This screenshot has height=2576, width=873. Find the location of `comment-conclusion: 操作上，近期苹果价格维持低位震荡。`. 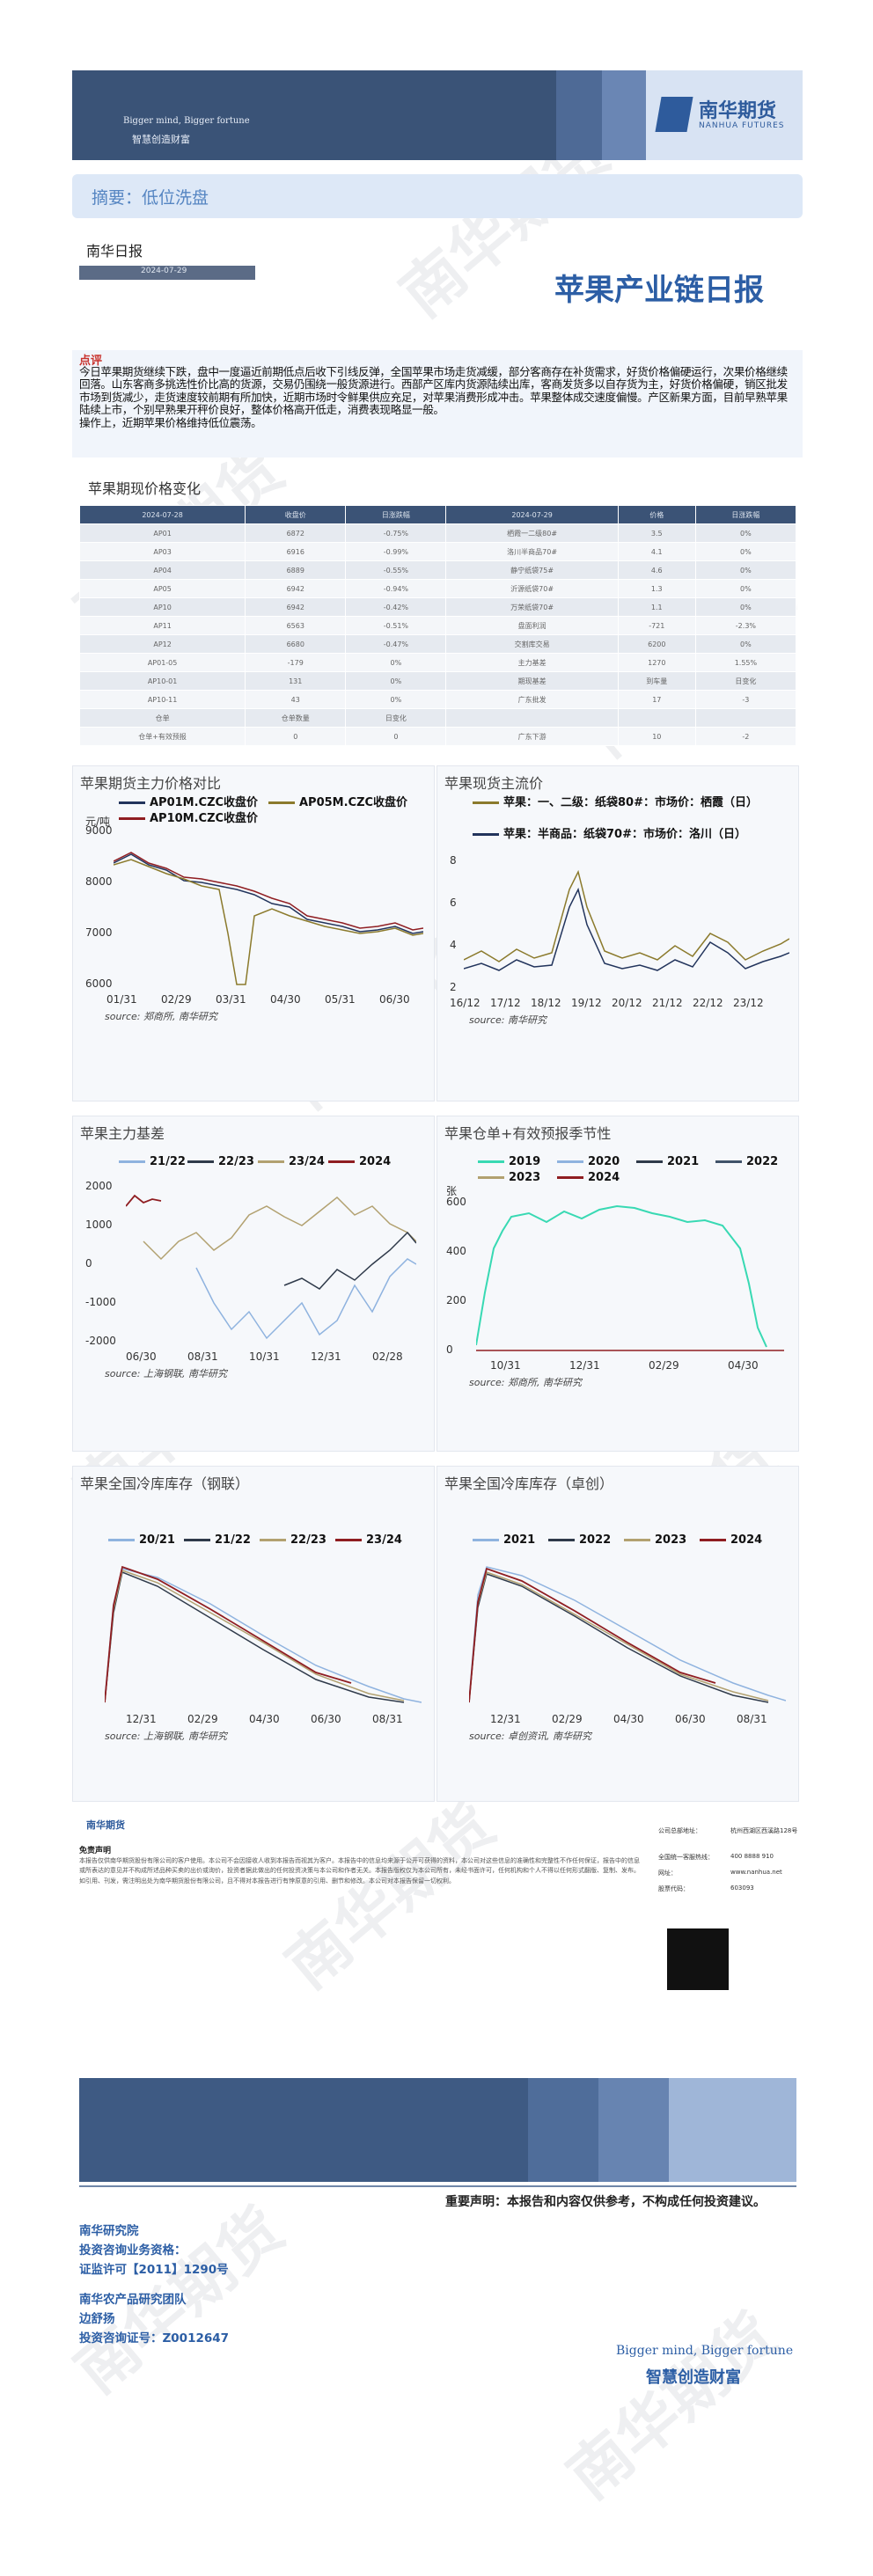

comment-conclusion: 操作上，近期苹果价格维持低位震荡。 is located at coordinates (170, 422).